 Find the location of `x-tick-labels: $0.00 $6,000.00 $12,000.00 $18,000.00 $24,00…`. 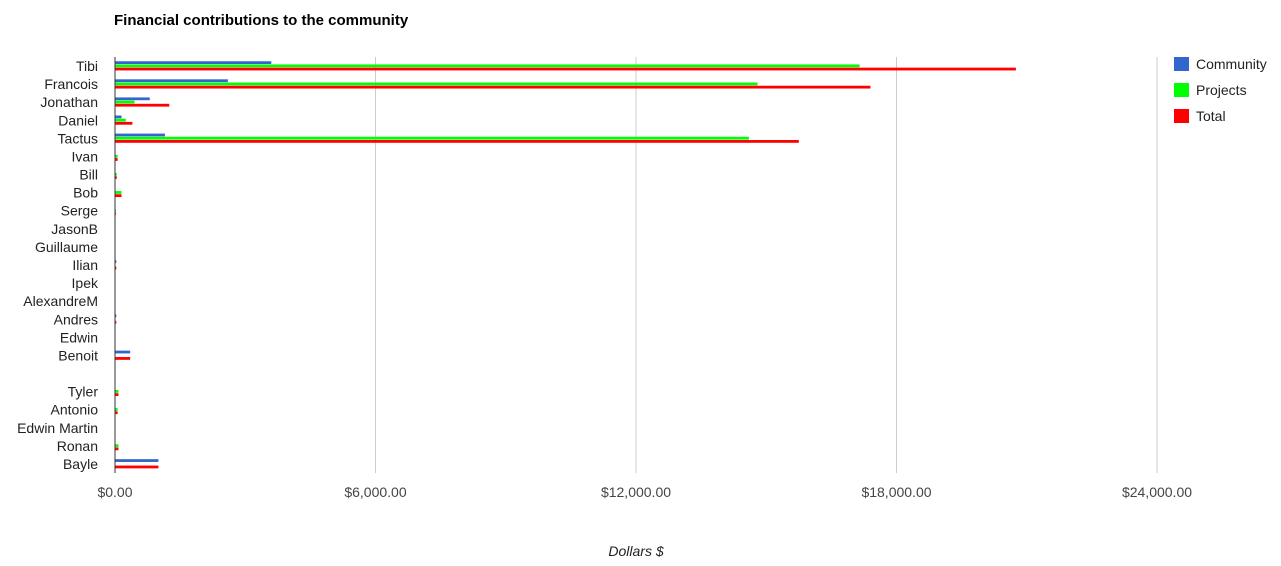

x-tick-labels: $0.00 $6,000.00 $12,000.00 $18,000.00 $24,00… is located at coordinates (644, 492).